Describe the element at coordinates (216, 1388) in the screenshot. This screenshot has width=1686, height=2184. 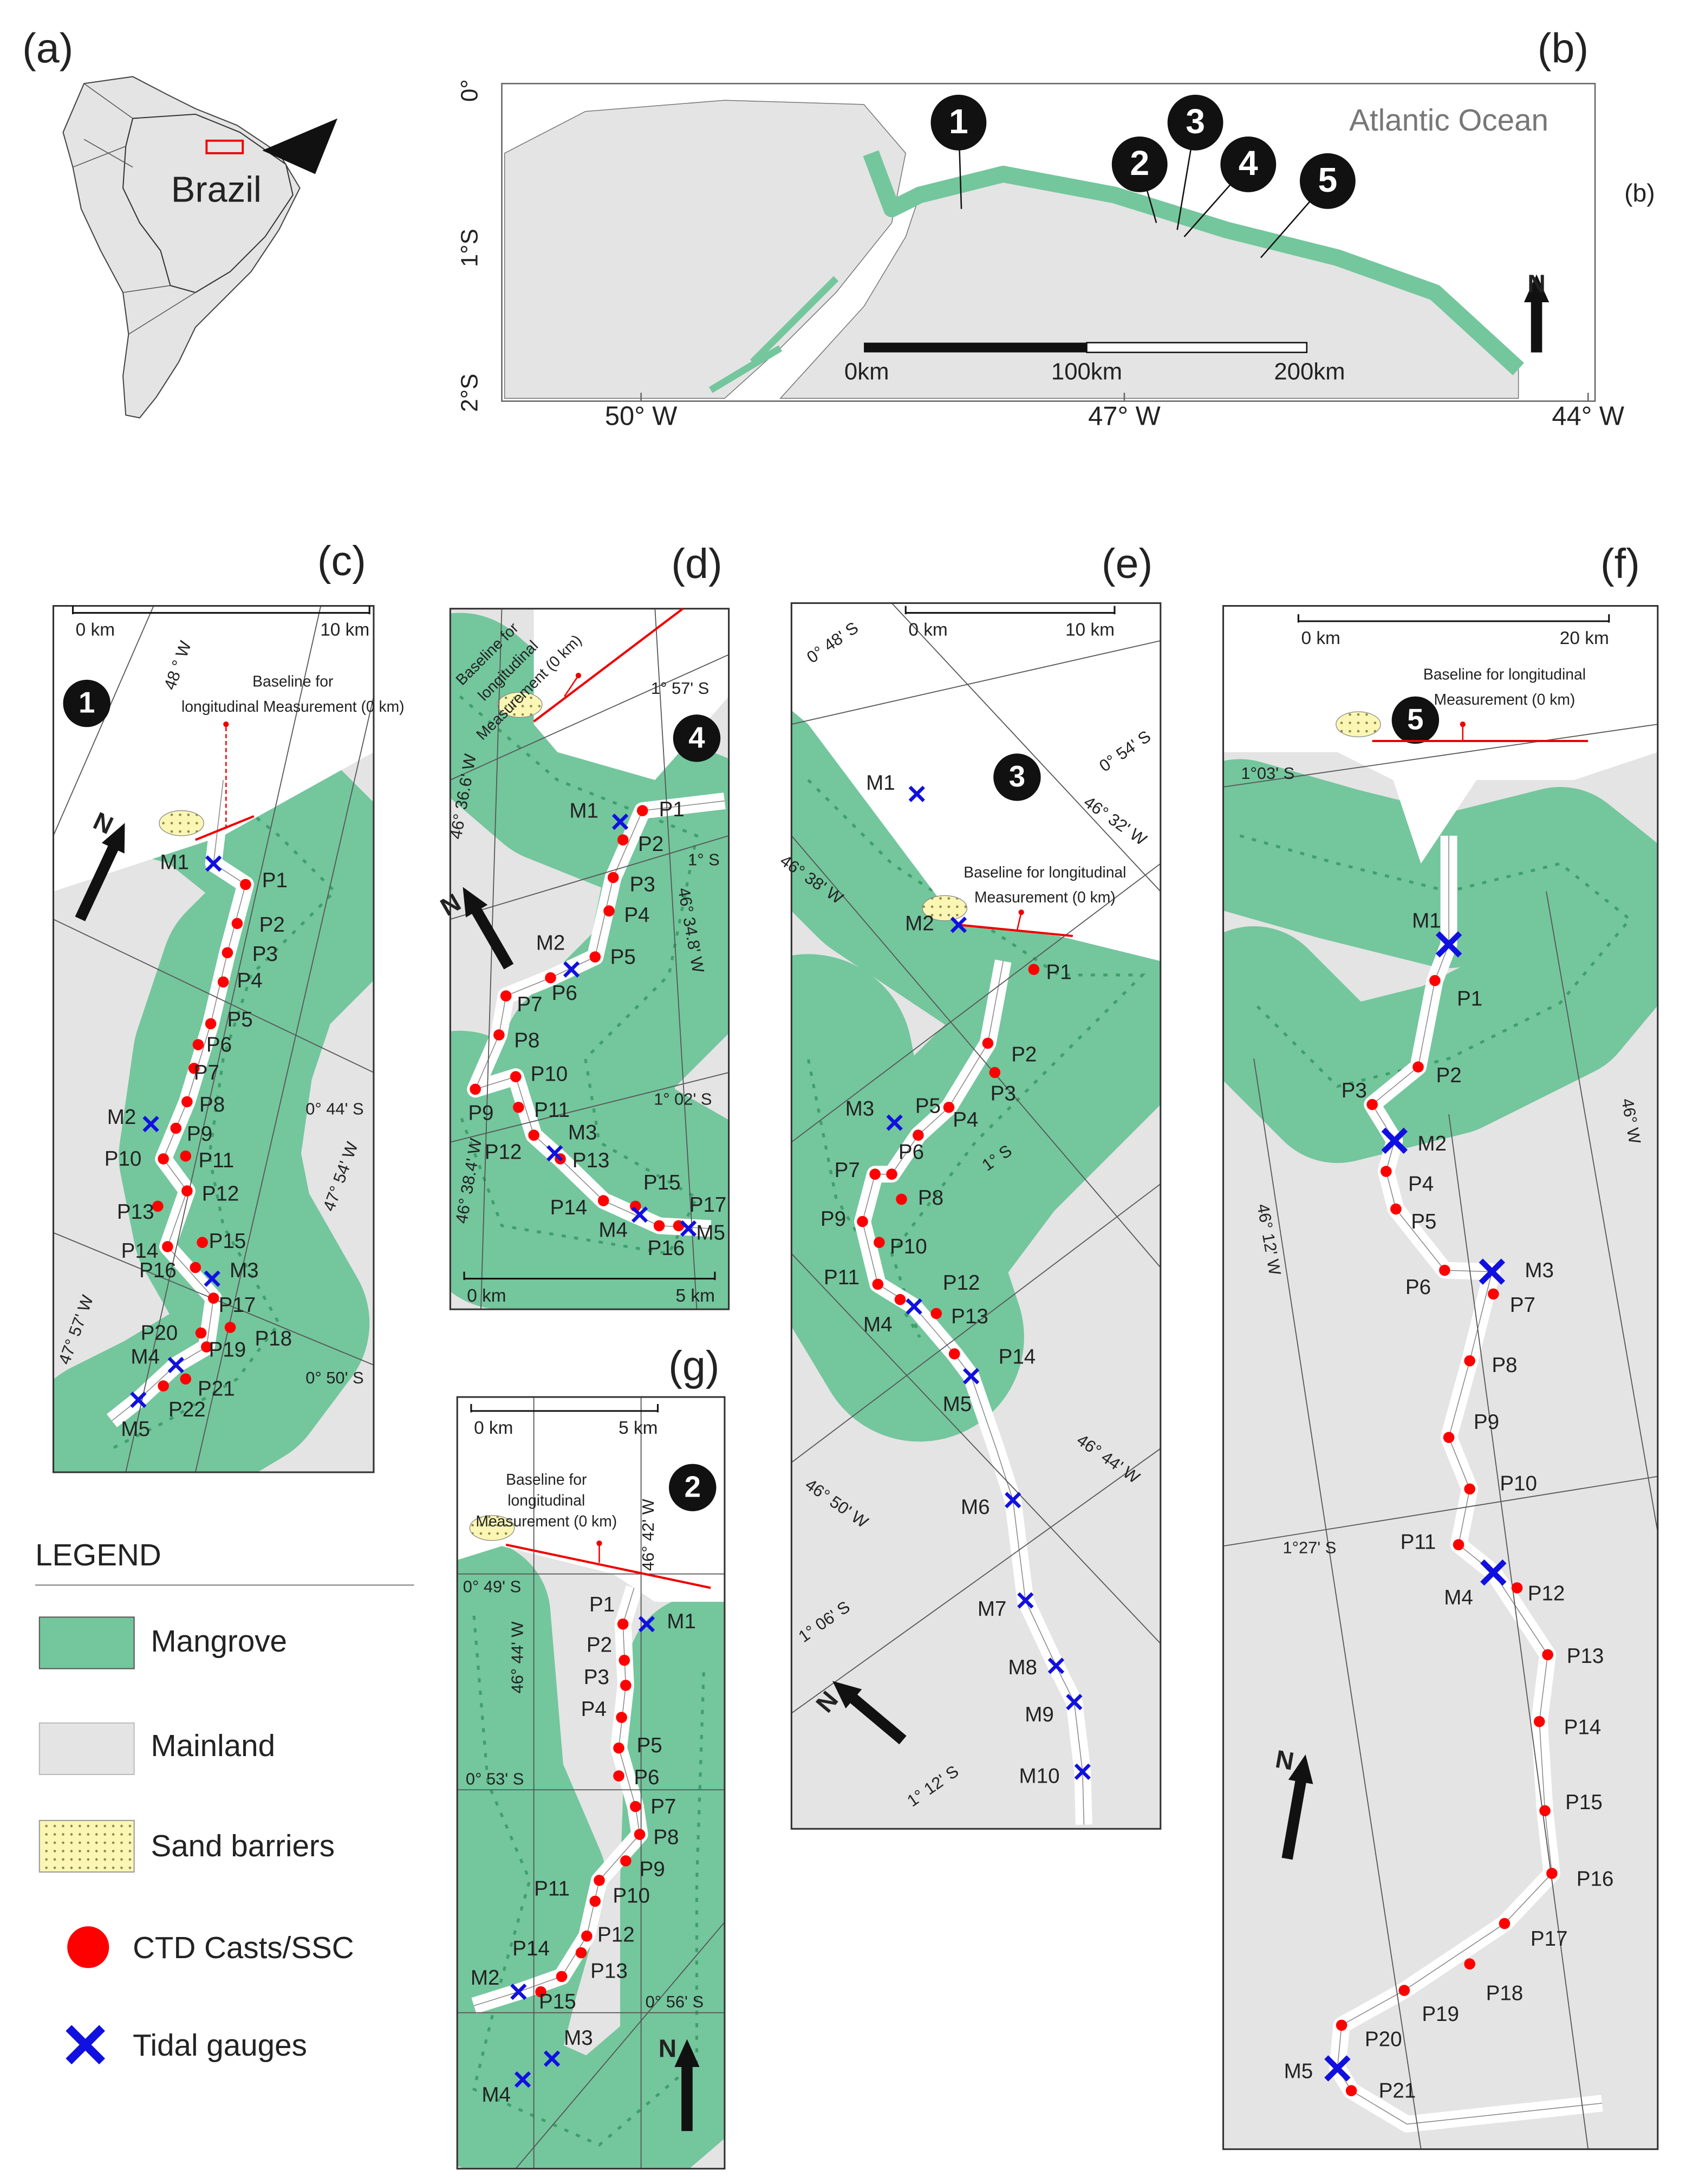
I see `point-label: P21` at that location.